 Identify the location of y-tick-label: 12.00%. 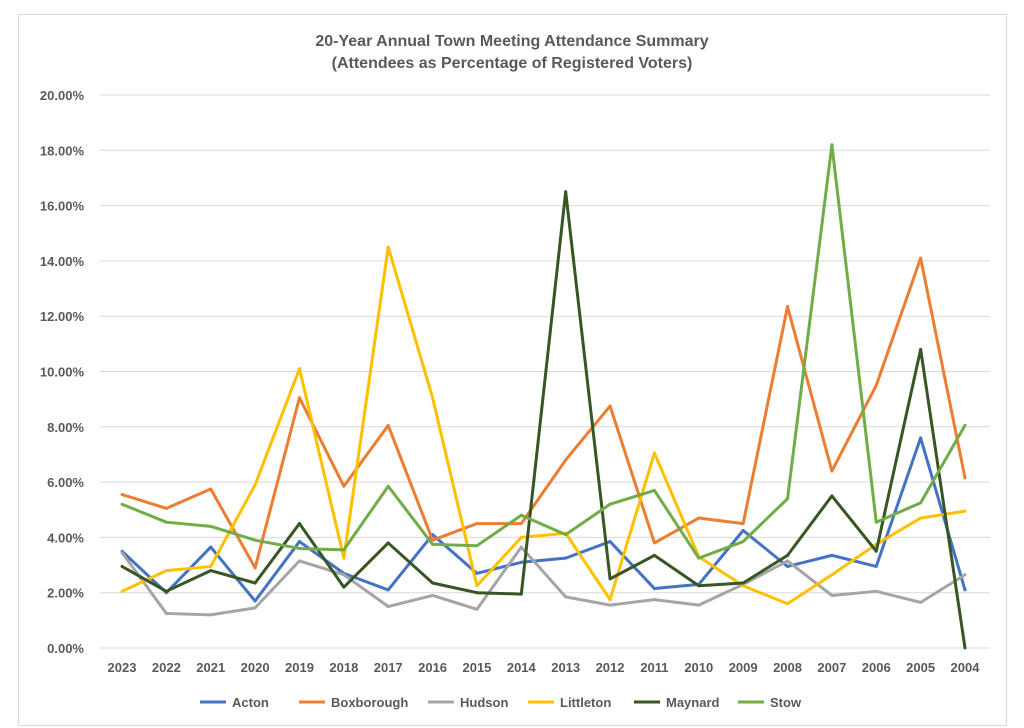
(62, 316).